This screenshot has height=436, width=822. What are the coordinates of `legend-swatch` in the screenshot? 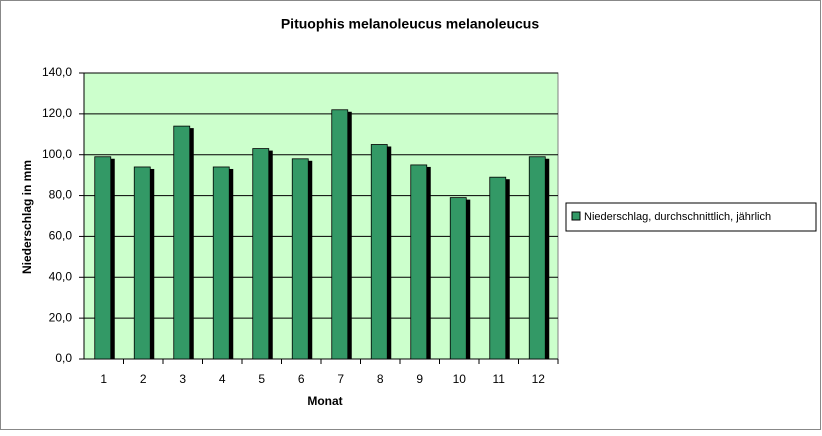 It's located at (576, 216).